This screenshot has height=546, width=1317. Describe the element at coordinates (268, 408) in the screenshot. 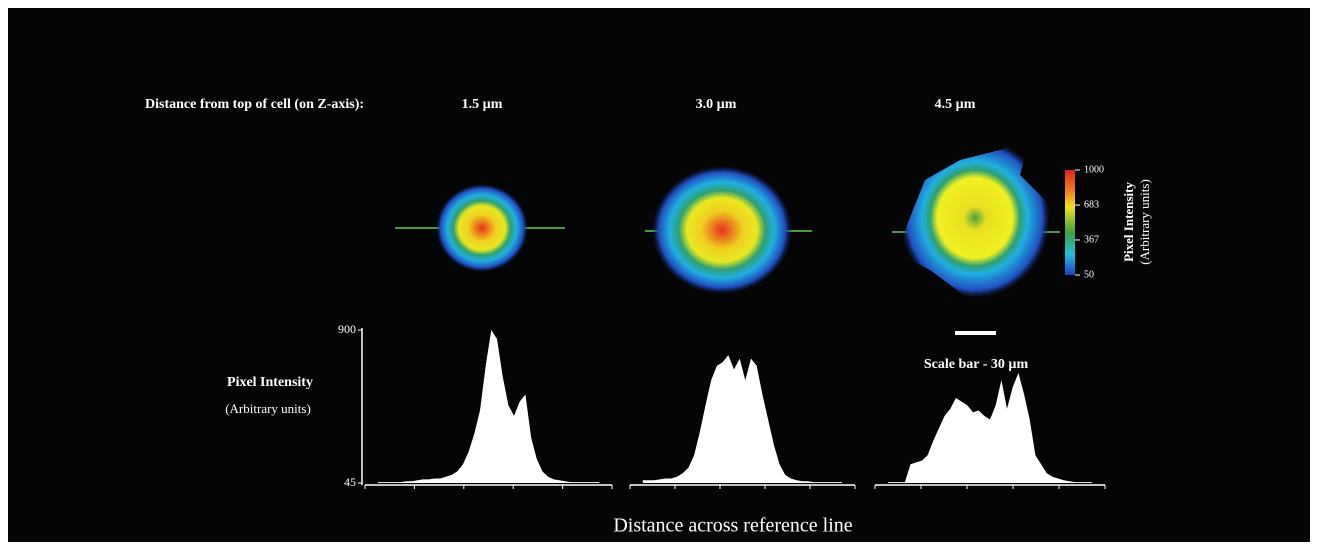

I see `y-sublabel: (Arbitrary units)` at that location.